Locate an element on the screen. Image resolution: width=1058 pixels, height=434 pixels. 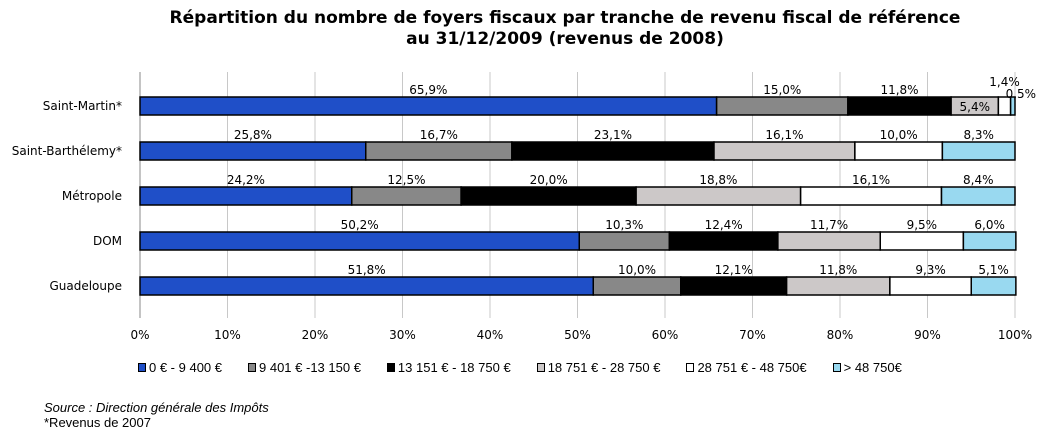
category-label: DOM is located at coordinates (107, 241).